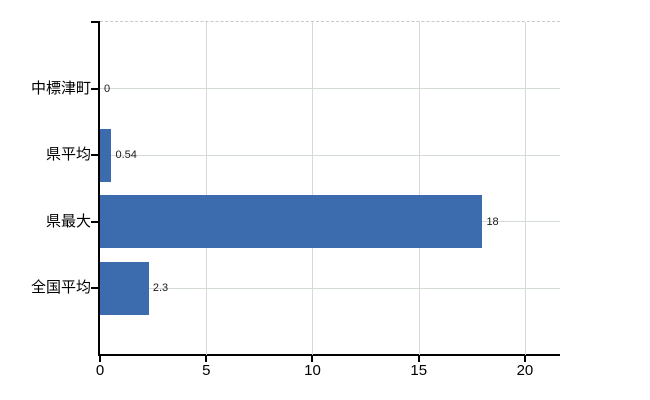 Image resolution: width=650 pixels, height=400 pixels. I want to click on x-tick-label: 10, so click(312, 370).